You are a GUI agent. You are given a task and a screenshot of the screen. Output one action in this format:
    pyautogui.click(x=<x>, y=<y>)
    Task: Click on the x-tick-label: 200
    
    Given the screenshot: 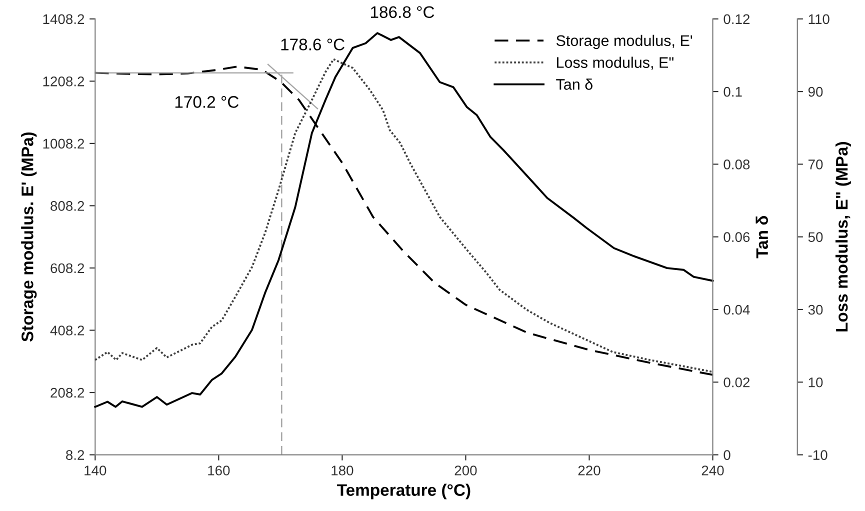 What is the action you would take?
    pyautogui.click(x=465, y=471)
    